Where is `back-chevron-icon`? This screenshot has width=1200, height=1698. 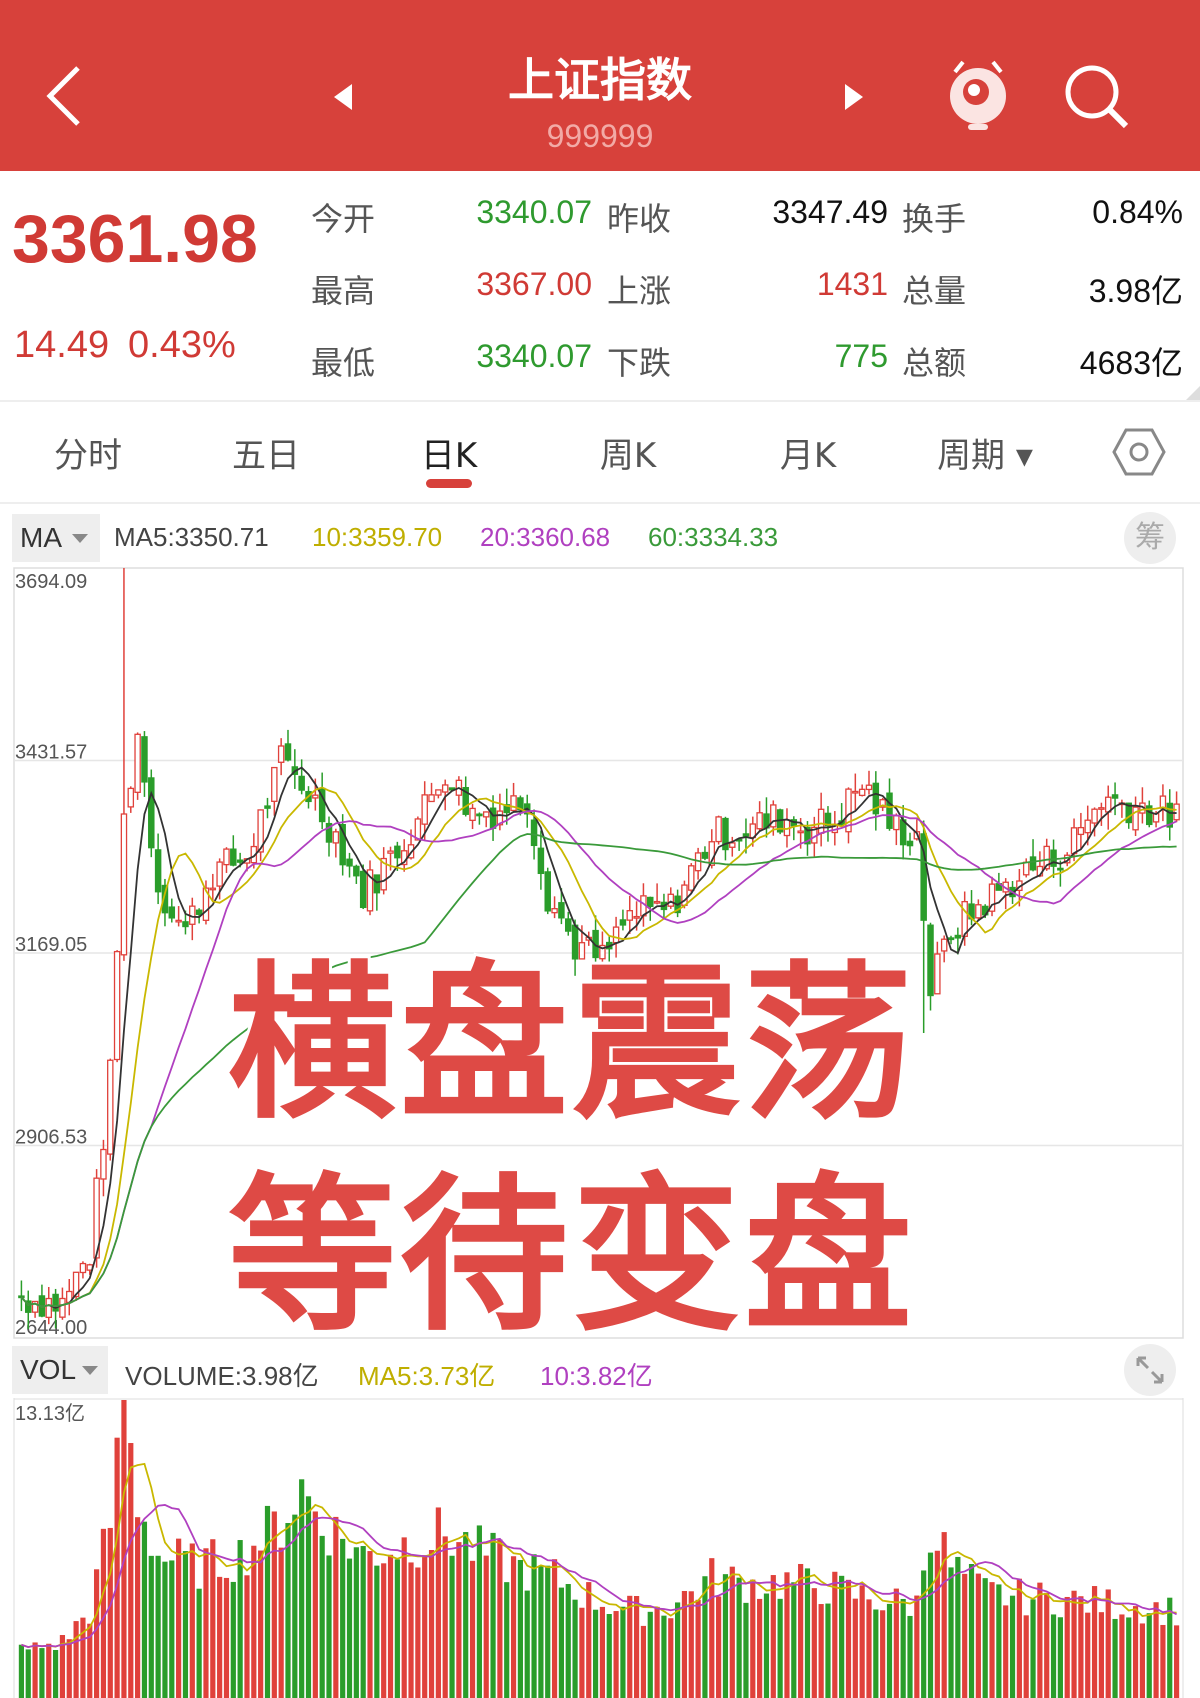
back-chevron-icon is located at coordinates (64, 96).